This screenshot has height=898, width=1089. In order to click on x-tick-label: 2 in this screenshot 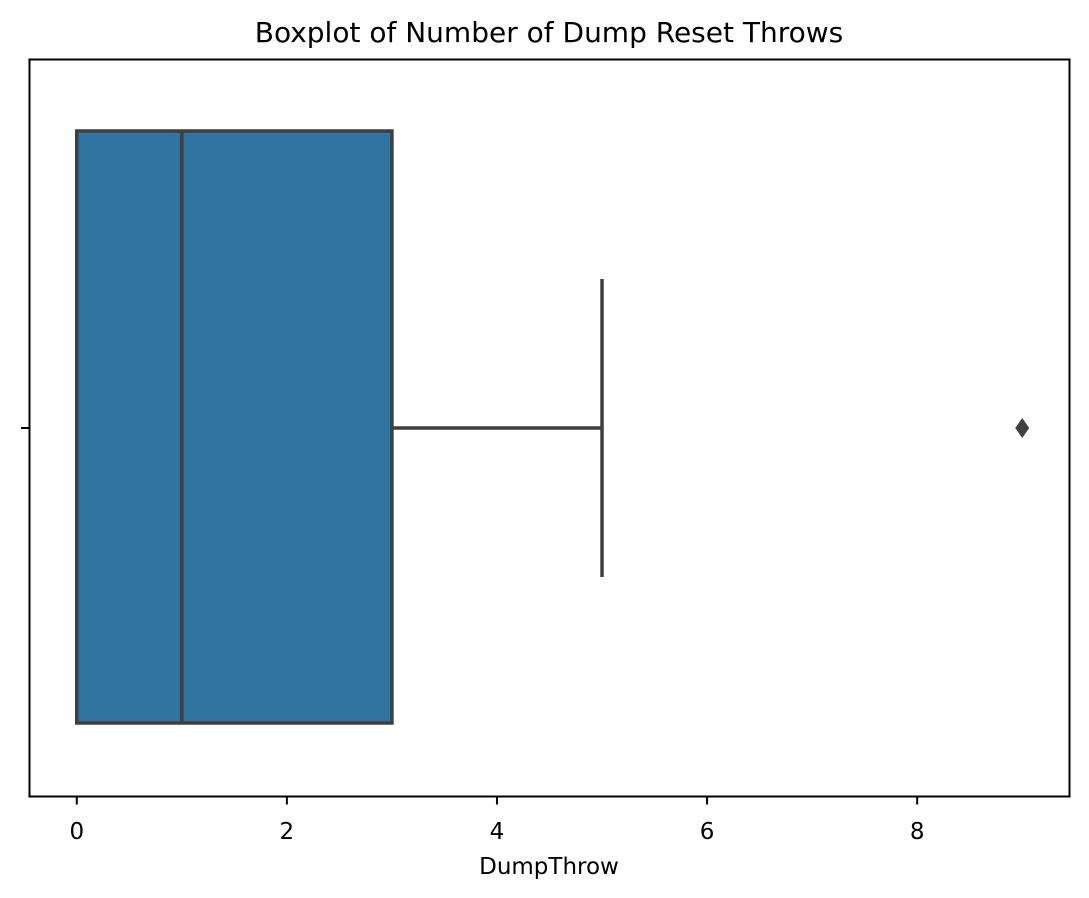, I will do `click(287, 832)`.